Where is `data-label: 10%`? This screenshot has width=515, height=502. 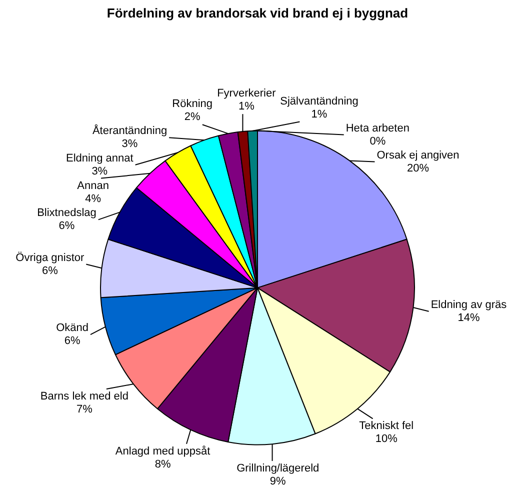 data-label: 10% is located at coordinates (386, 439).